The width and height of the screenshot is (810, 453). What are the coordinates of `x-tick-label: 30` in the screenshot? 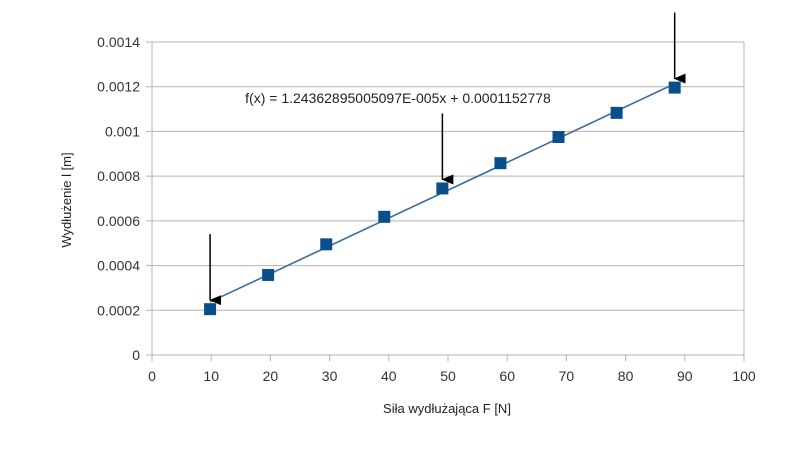 It's located at (330, 376).